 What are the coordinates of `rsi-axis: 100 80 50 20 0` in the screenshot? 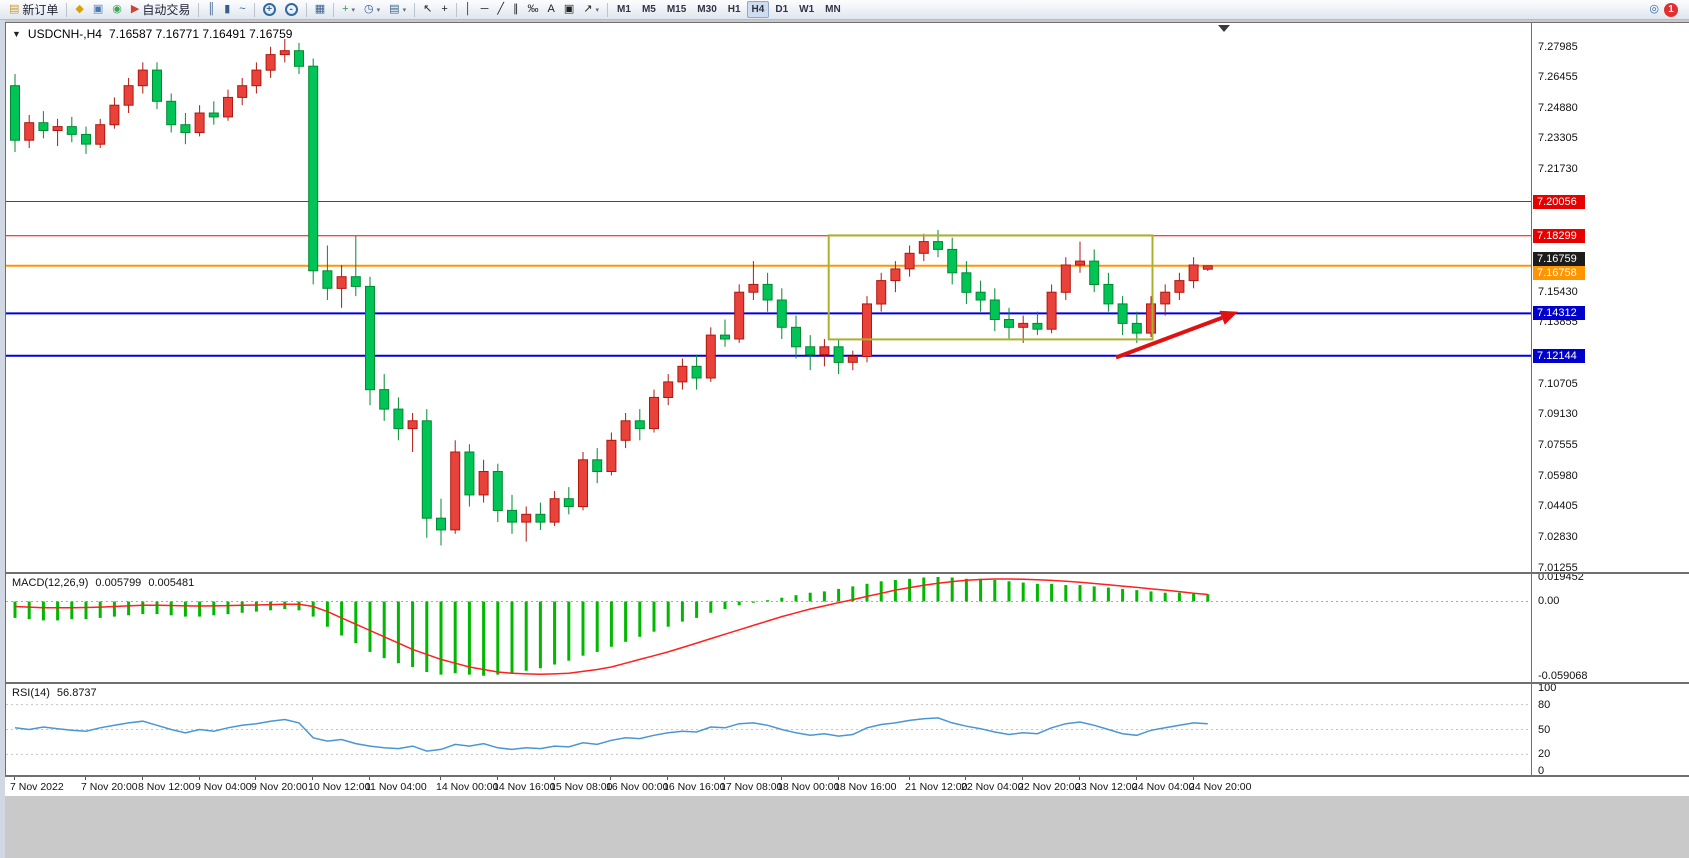 It's located at (1610, 729).